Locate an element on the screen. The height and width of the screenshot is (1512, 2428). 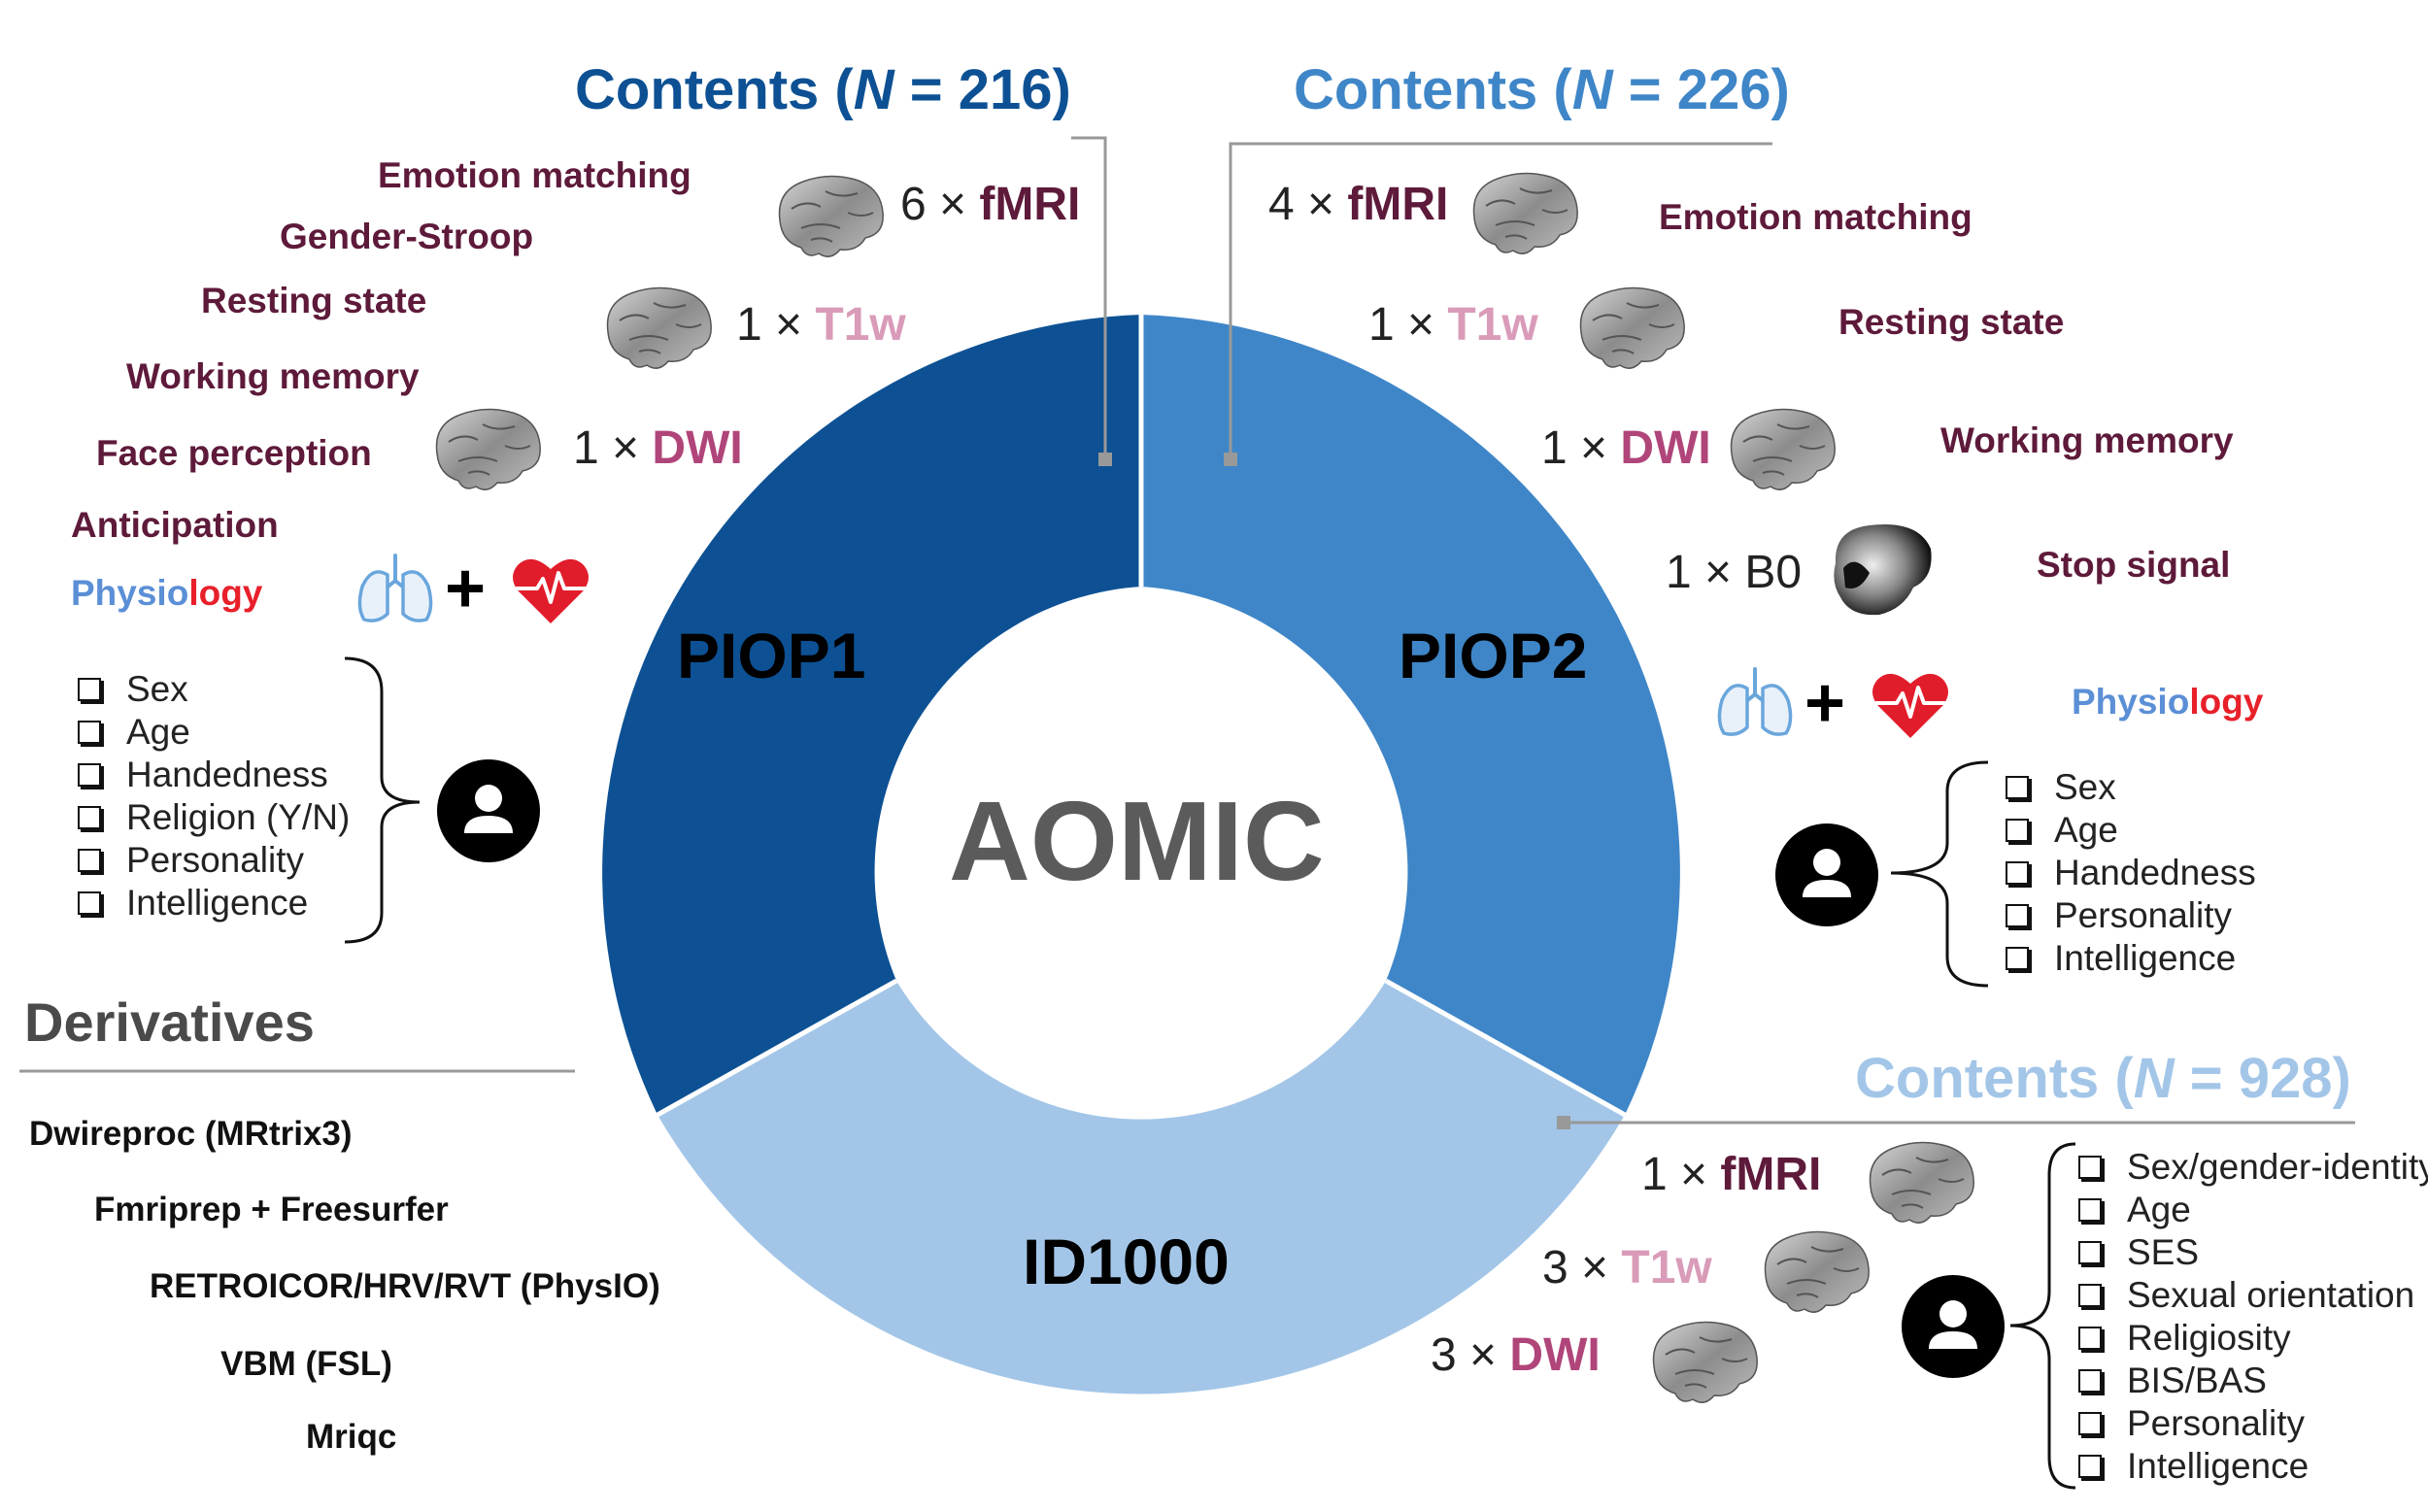
piop1-modality-fmri: 6 × fMRI is located at coordinates (990, 204).